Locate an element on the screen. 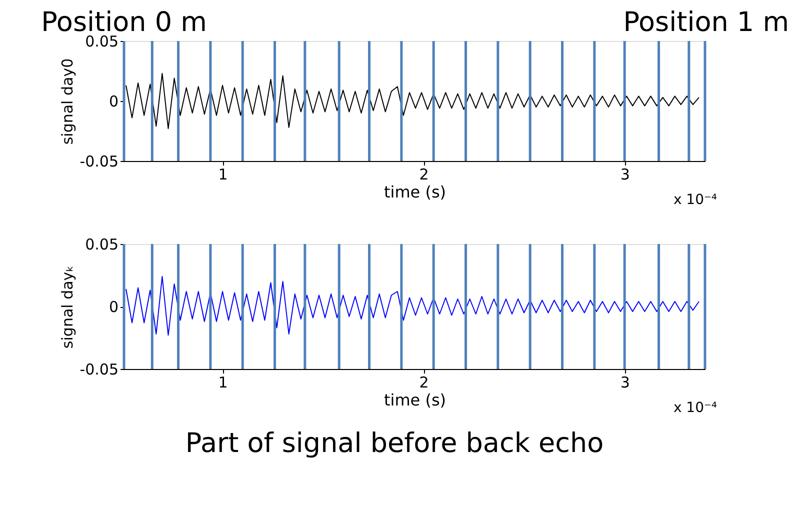 Image resolution: width=808 pixels, height=523 pixels. y-axis-title: signal dayₖ is located at coordinates (67, 307).